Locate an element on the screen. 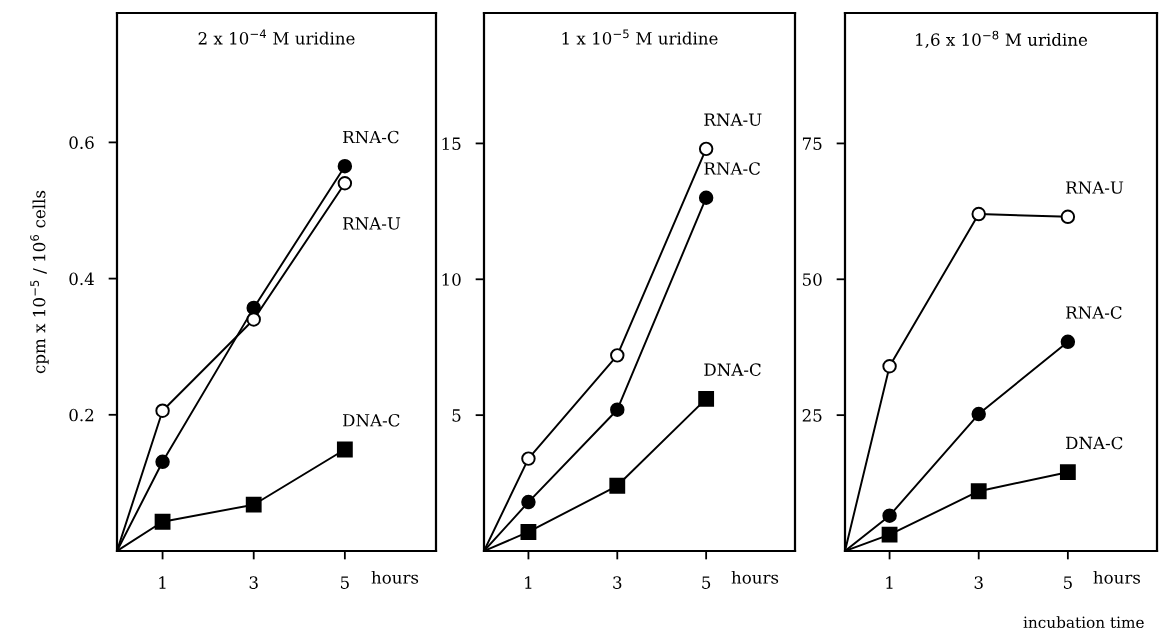 This screenshot has height=634, width=1159. y-tick-label: 50 is located at coordinates (812, 279).